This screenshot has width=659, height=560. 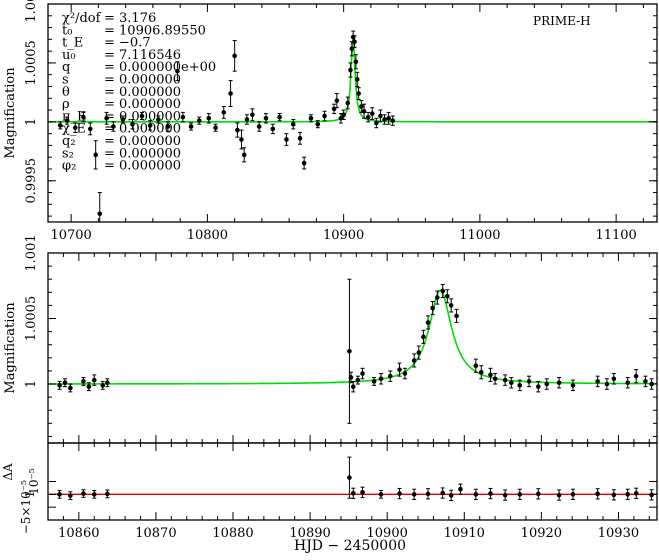 I want to click on param-value: = 10906.89550, so click(x=155, y=30).